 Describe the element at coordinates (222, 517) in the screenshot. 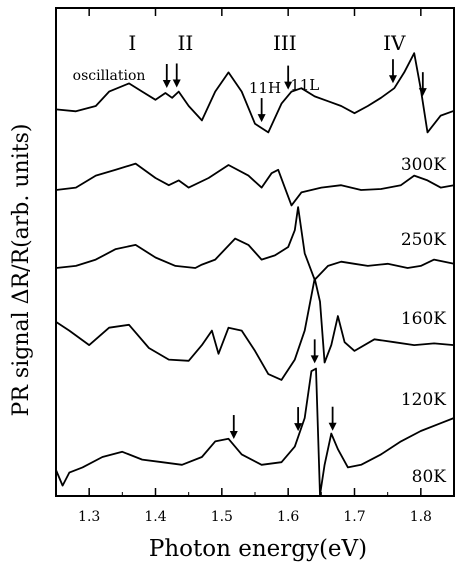

I see `x-tick-label: 1.5` at that location.